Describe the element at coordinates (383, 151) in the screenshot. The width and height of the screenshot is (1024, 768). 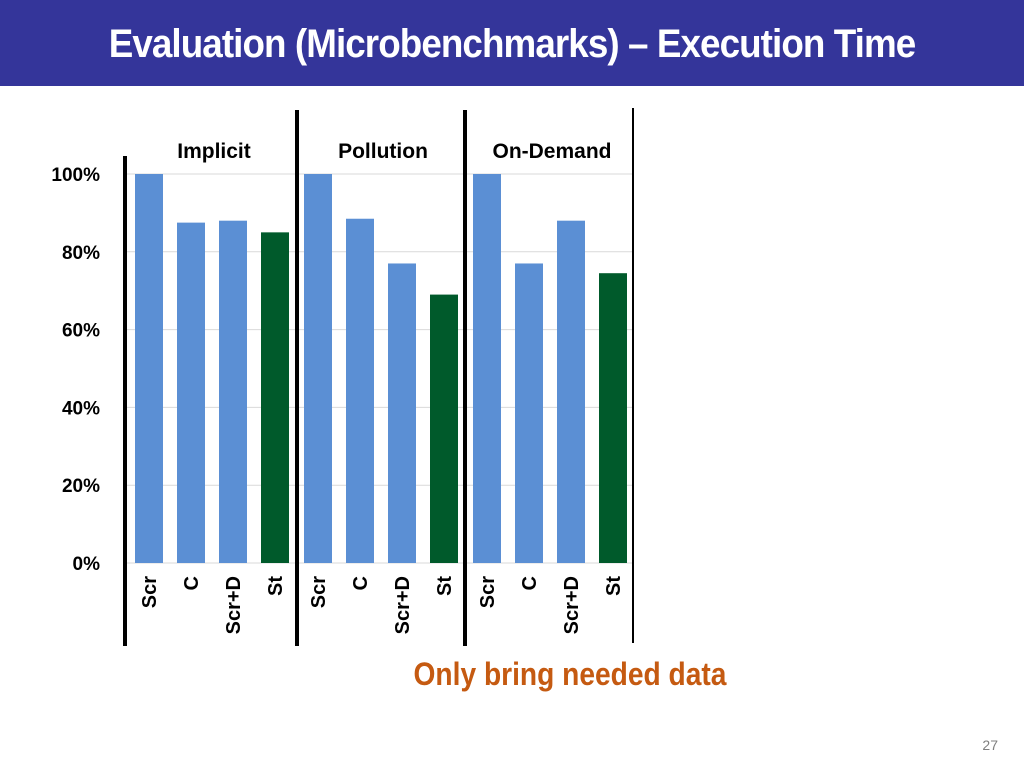
I see `group-label: Pollution` at that location.